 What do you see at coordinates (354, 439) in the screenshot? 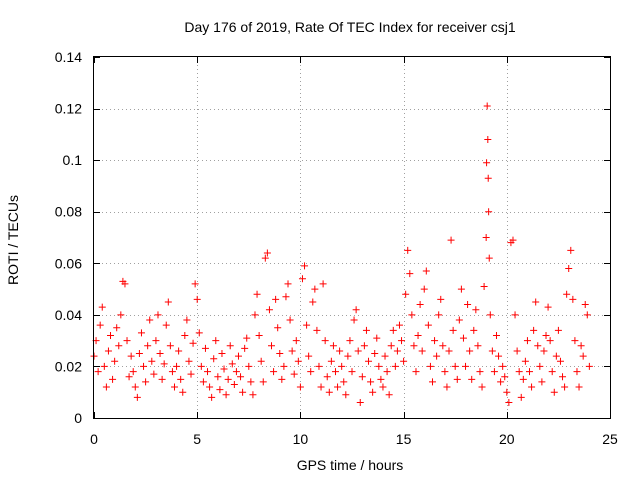
I see `x-axis-tick-labels: 0 5 10 15 20 25` at bounding box center [354, 439].